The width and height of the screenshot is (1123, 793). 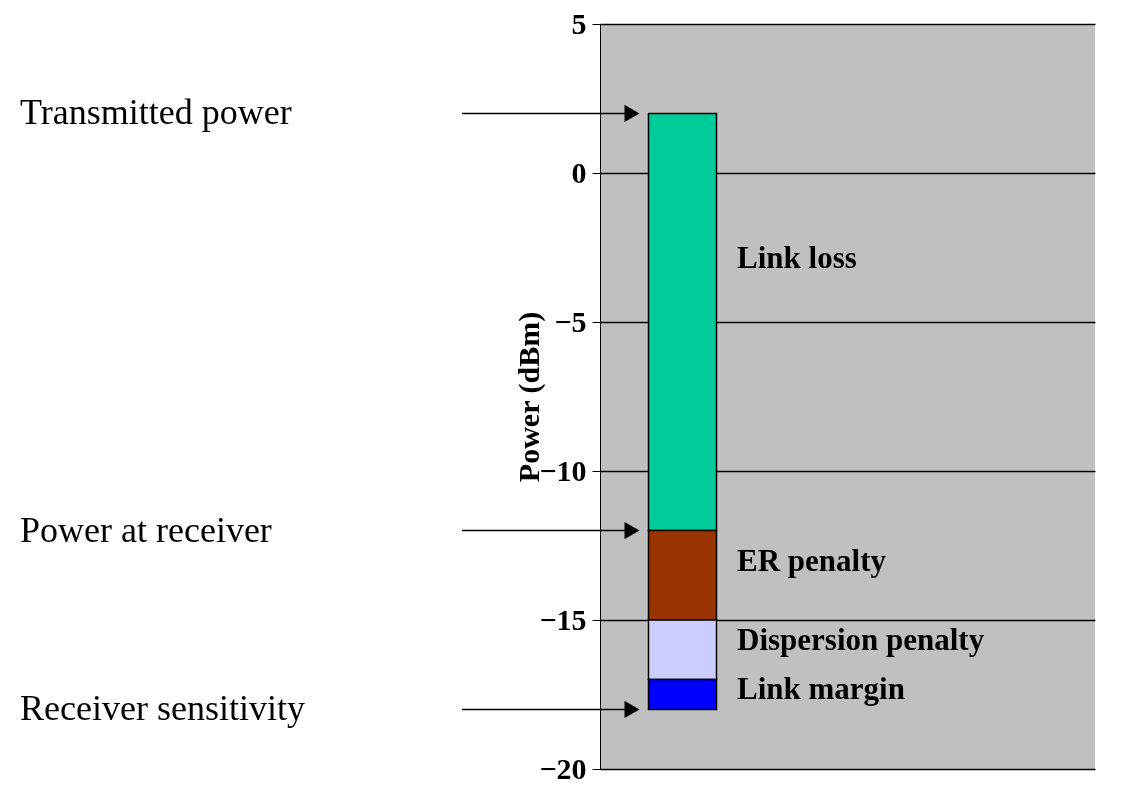 What do you see at coordinates (579, 23) in the screenshot?
I see `y-tick-label: 5` at bounding box center [579, 23].